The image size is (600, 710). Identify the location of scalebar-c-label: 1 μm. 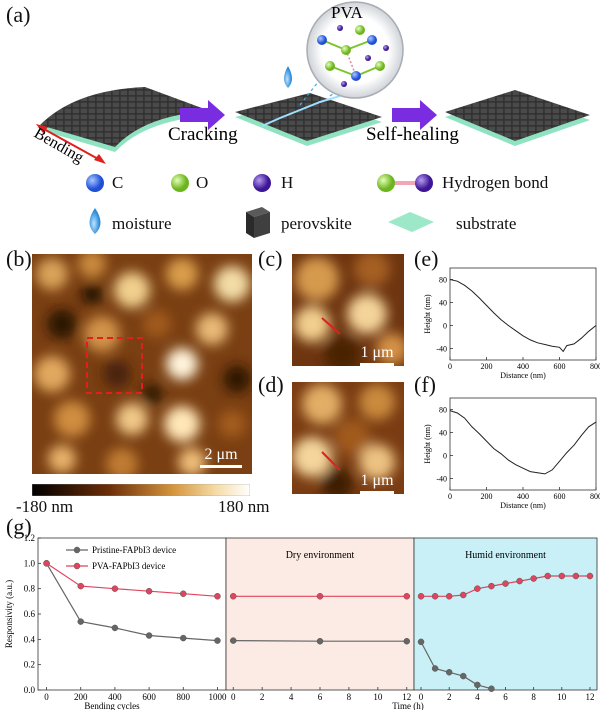
(377, 352).